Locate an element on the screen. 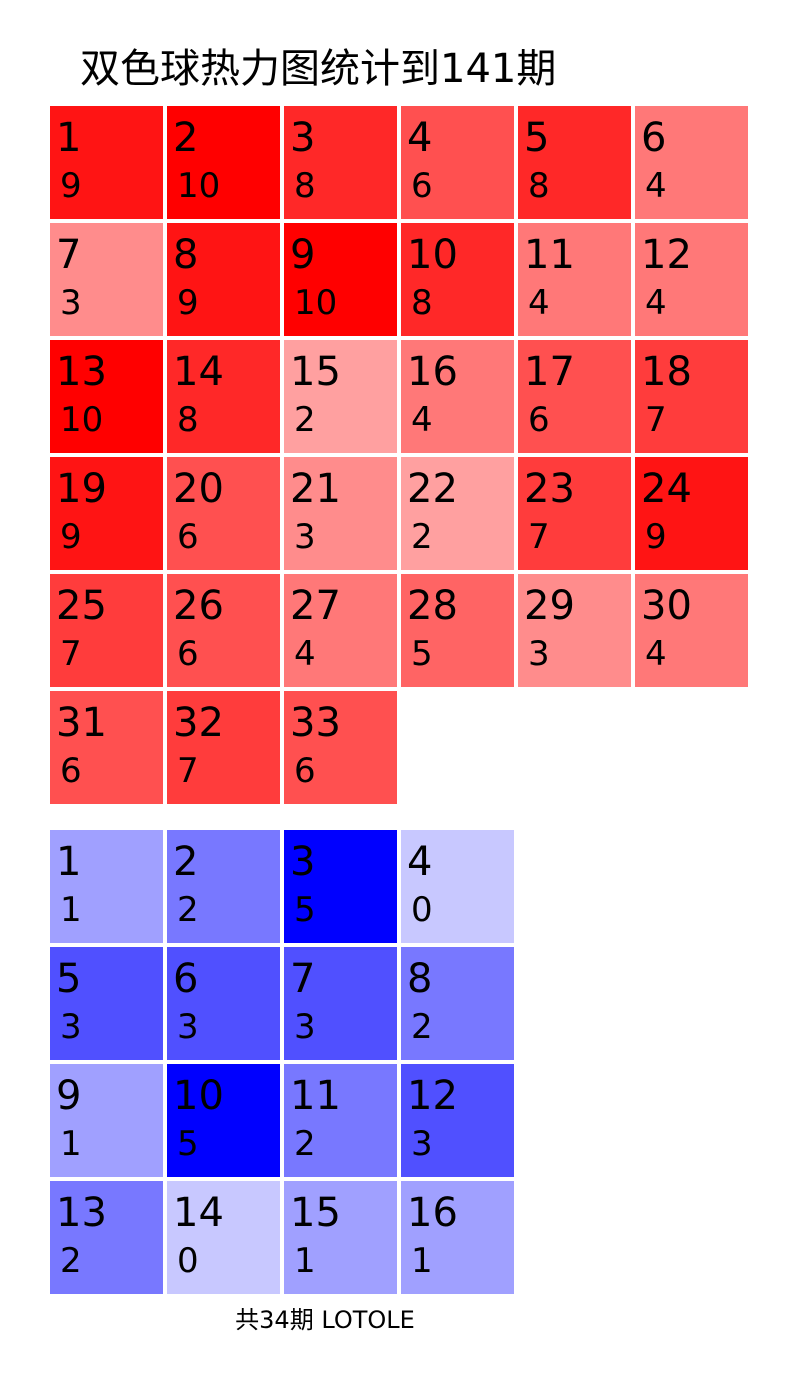 The image size is (800, 1400). ball-number: 10 is located at coordinates (432, 255).